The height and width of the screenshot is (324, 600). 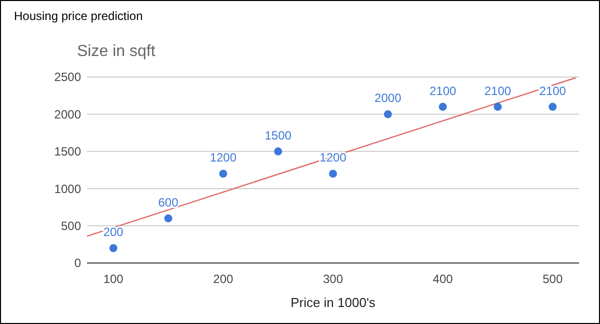 I want to click on data-label: 2000, so click(x=388, y=98).